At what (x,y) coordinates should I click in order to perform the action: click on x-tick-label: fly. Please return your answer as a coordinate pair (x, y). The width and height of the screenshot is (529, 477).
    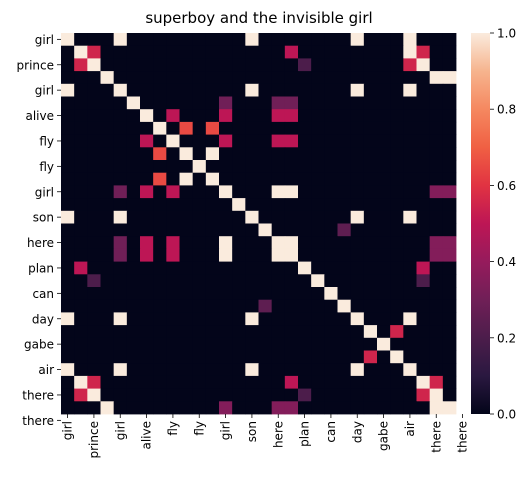
    Looking at the image, I should click on (199, 428).